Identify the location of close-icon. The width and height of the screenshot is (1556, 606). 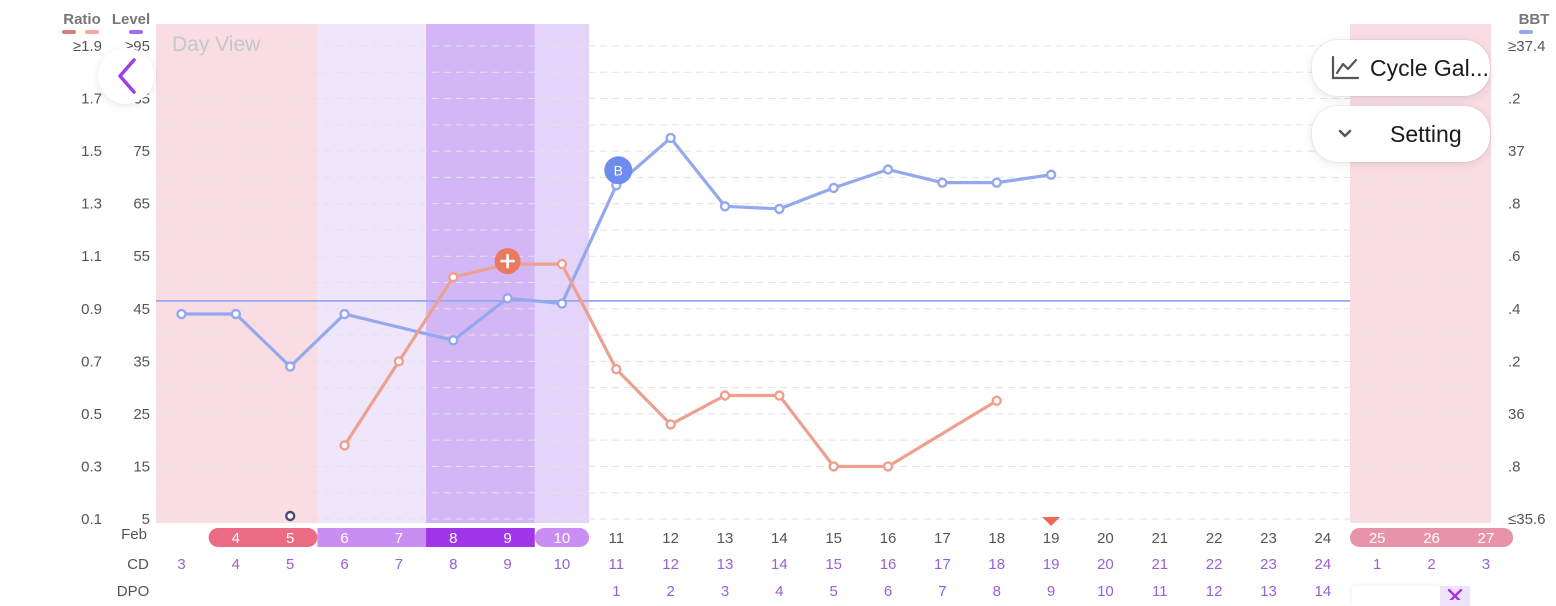
(1455, 596).